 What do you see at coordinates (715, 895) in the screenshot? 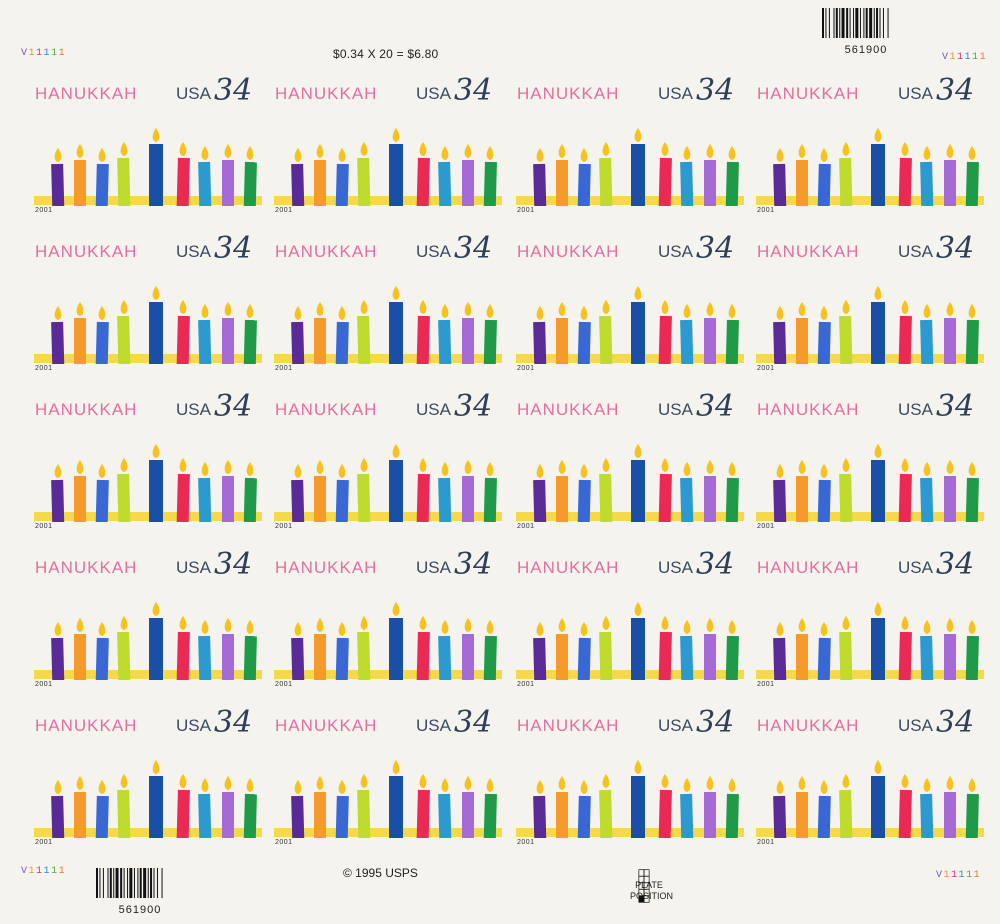
I see `plate-position: PLATE POSITION` at bounding box center [715, 895].